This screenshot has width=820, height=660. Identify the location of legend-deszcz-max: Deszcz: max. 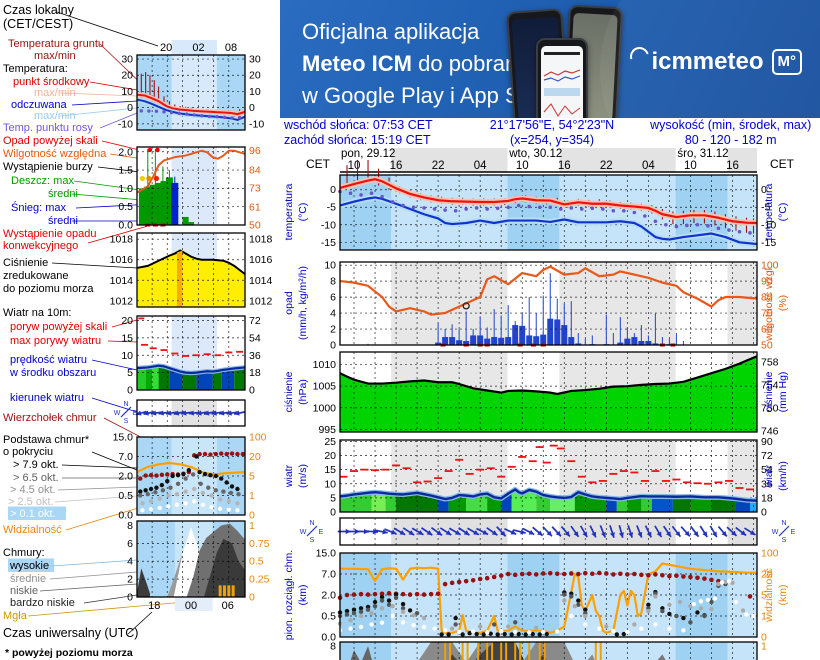
(42, 181).